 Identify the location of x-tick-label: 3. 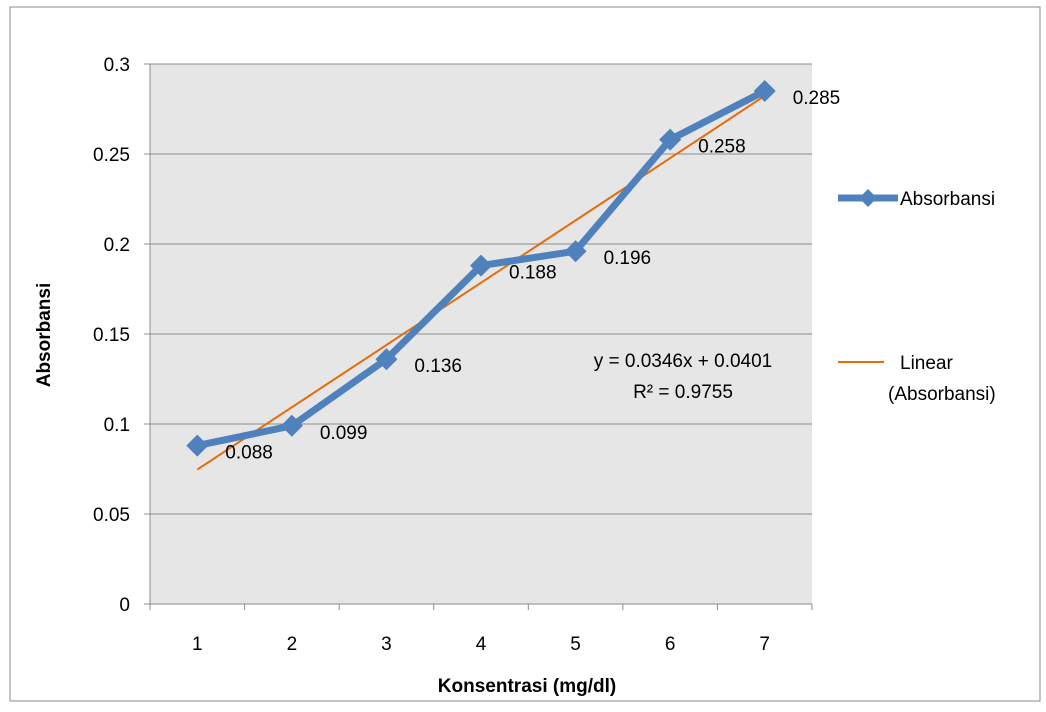
(386, 644).